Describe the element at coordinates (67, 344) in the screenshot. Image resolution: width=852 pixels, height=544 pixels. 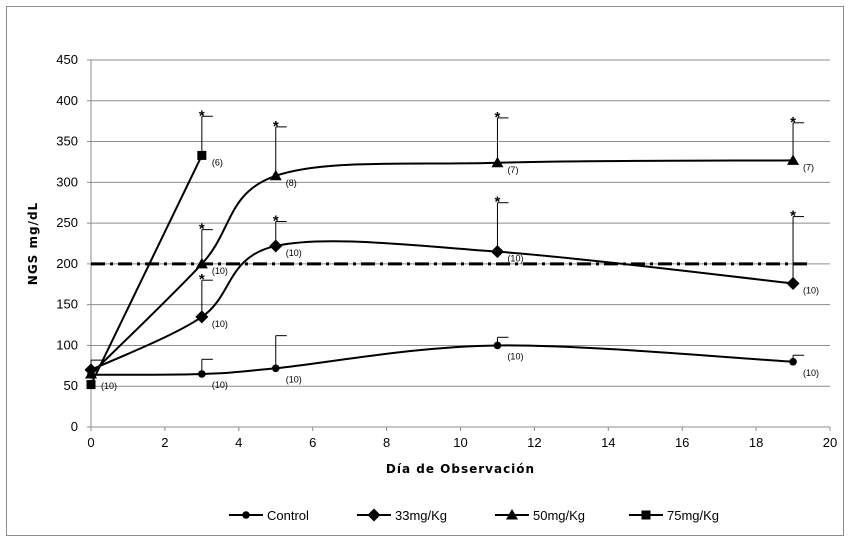
I see `y-tick-label: 100` at that location.